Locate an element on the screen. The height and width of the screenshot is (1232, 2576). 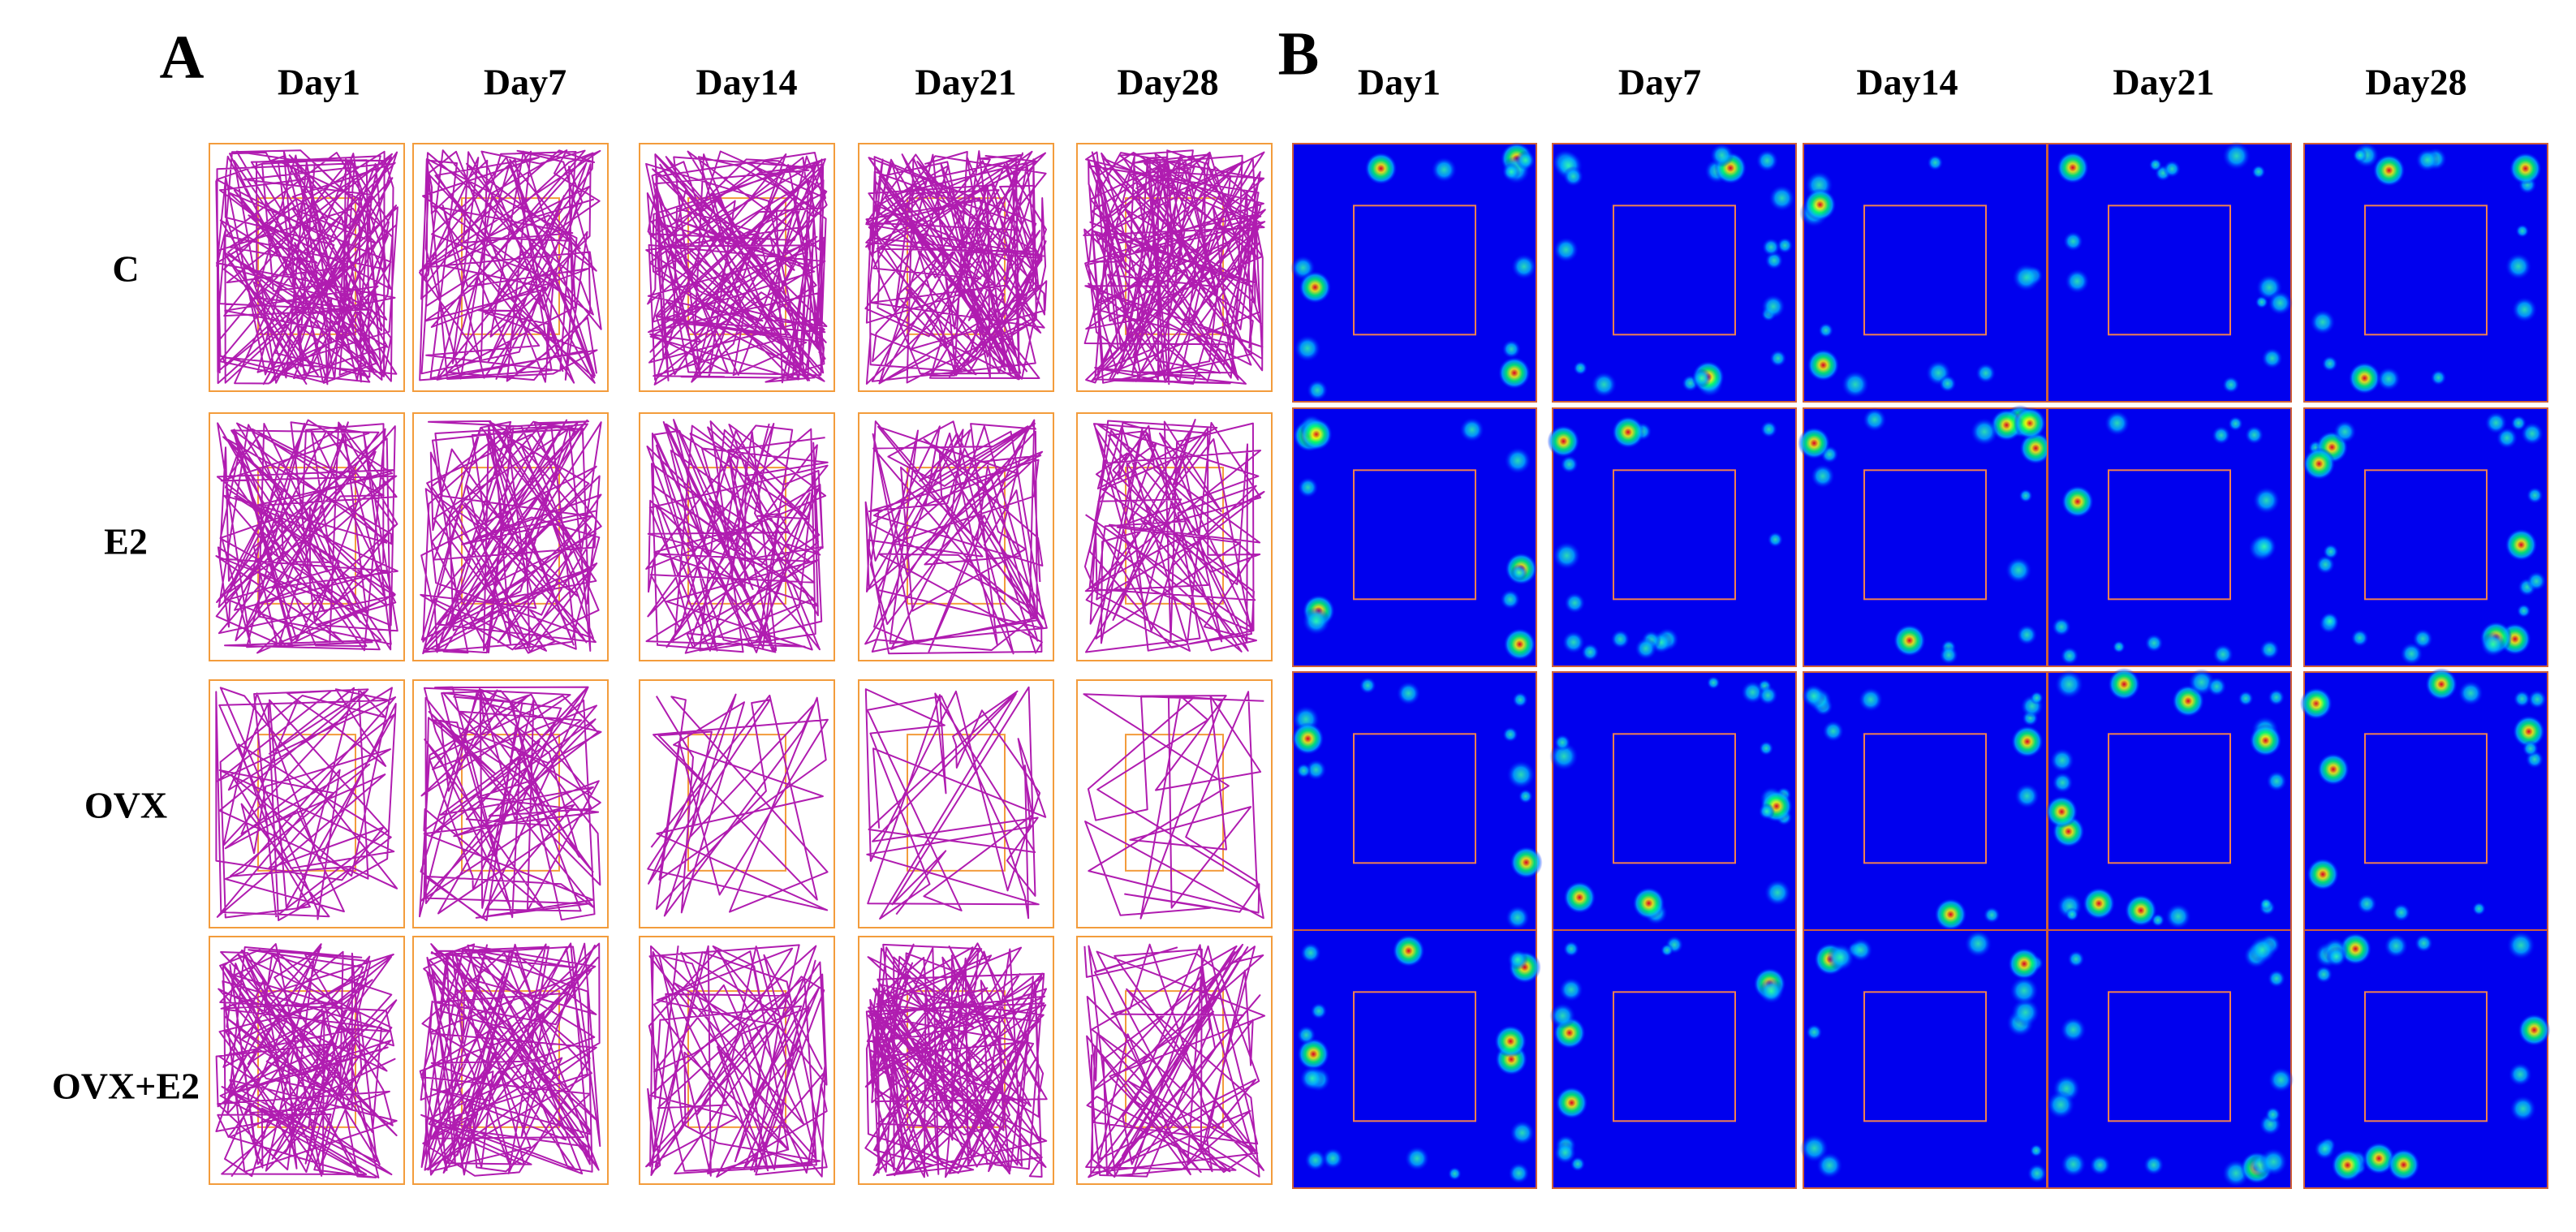
column-header: Day28 is located at coordinates (1168, 83).